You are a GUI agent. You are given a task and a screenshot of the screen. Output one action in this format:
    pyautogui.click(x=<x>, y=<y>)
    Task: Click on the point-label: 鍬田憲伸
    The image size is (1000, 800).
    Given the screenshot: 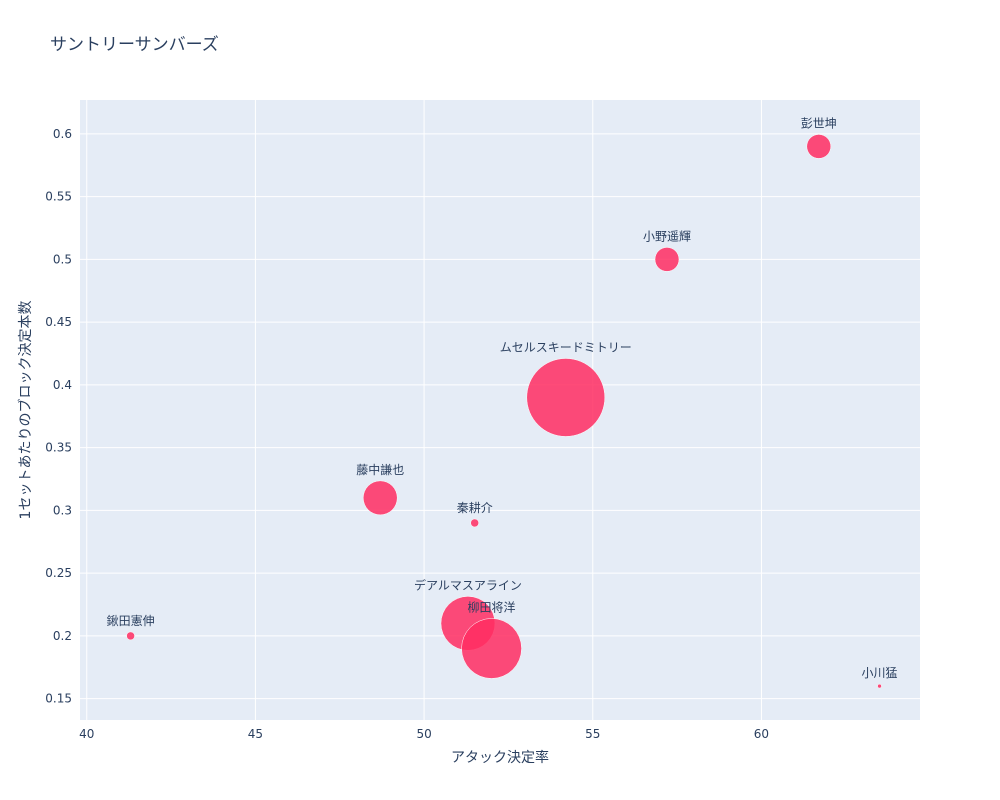 What is the action you would take?
    pyautogui.click(x=131, y=620)
    